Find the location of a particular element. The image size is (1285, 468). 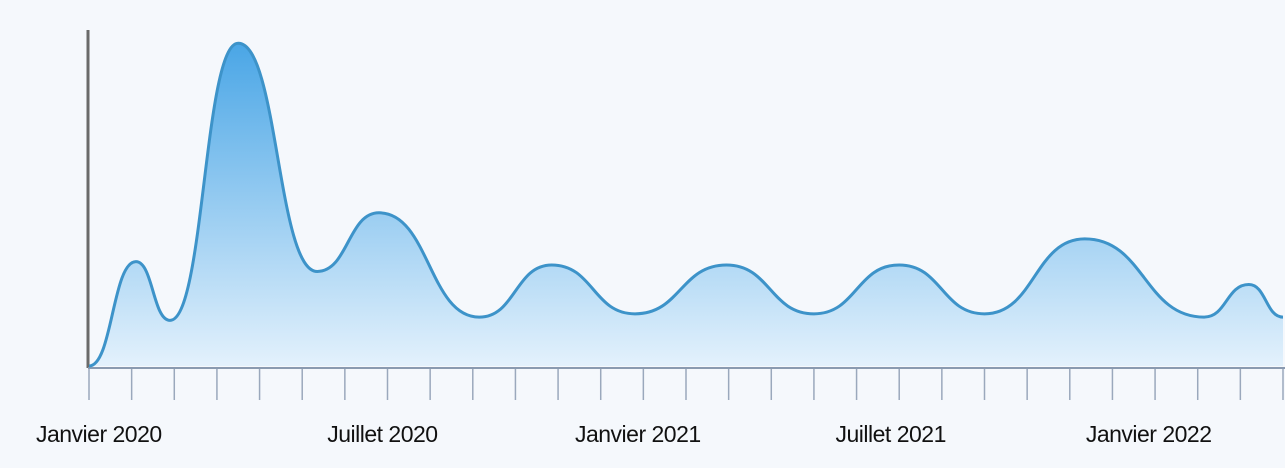

x-tick-label: Janvier 2020 is located at coordinates (99, 434).